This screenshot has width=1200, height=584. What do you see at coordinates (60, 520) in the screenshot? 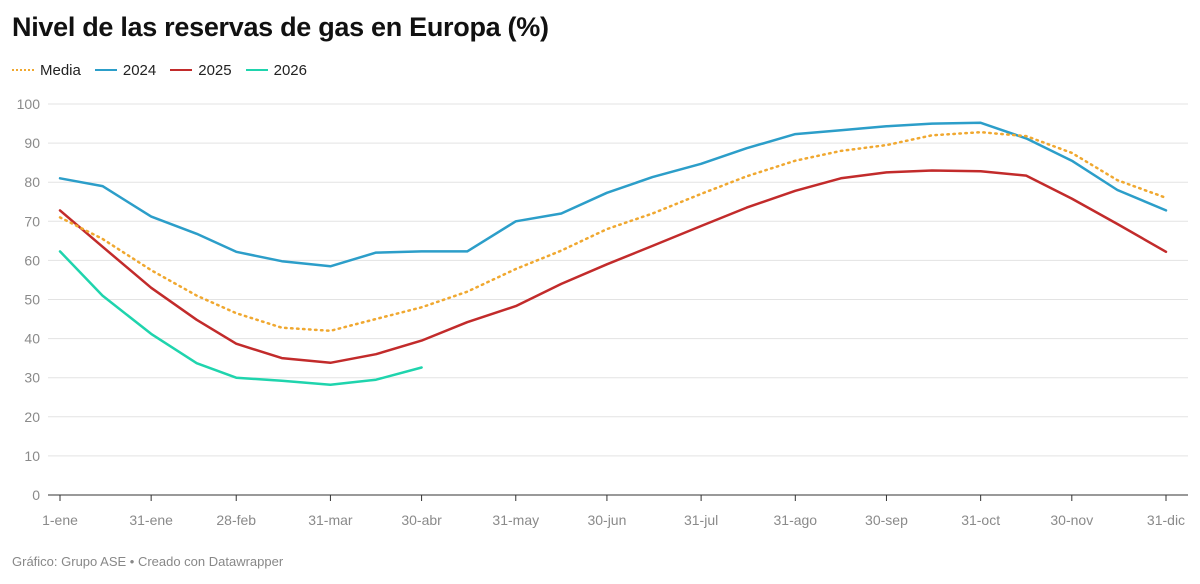
I see `x-tick-label: 1-ene` at bounding box center [60, 520].